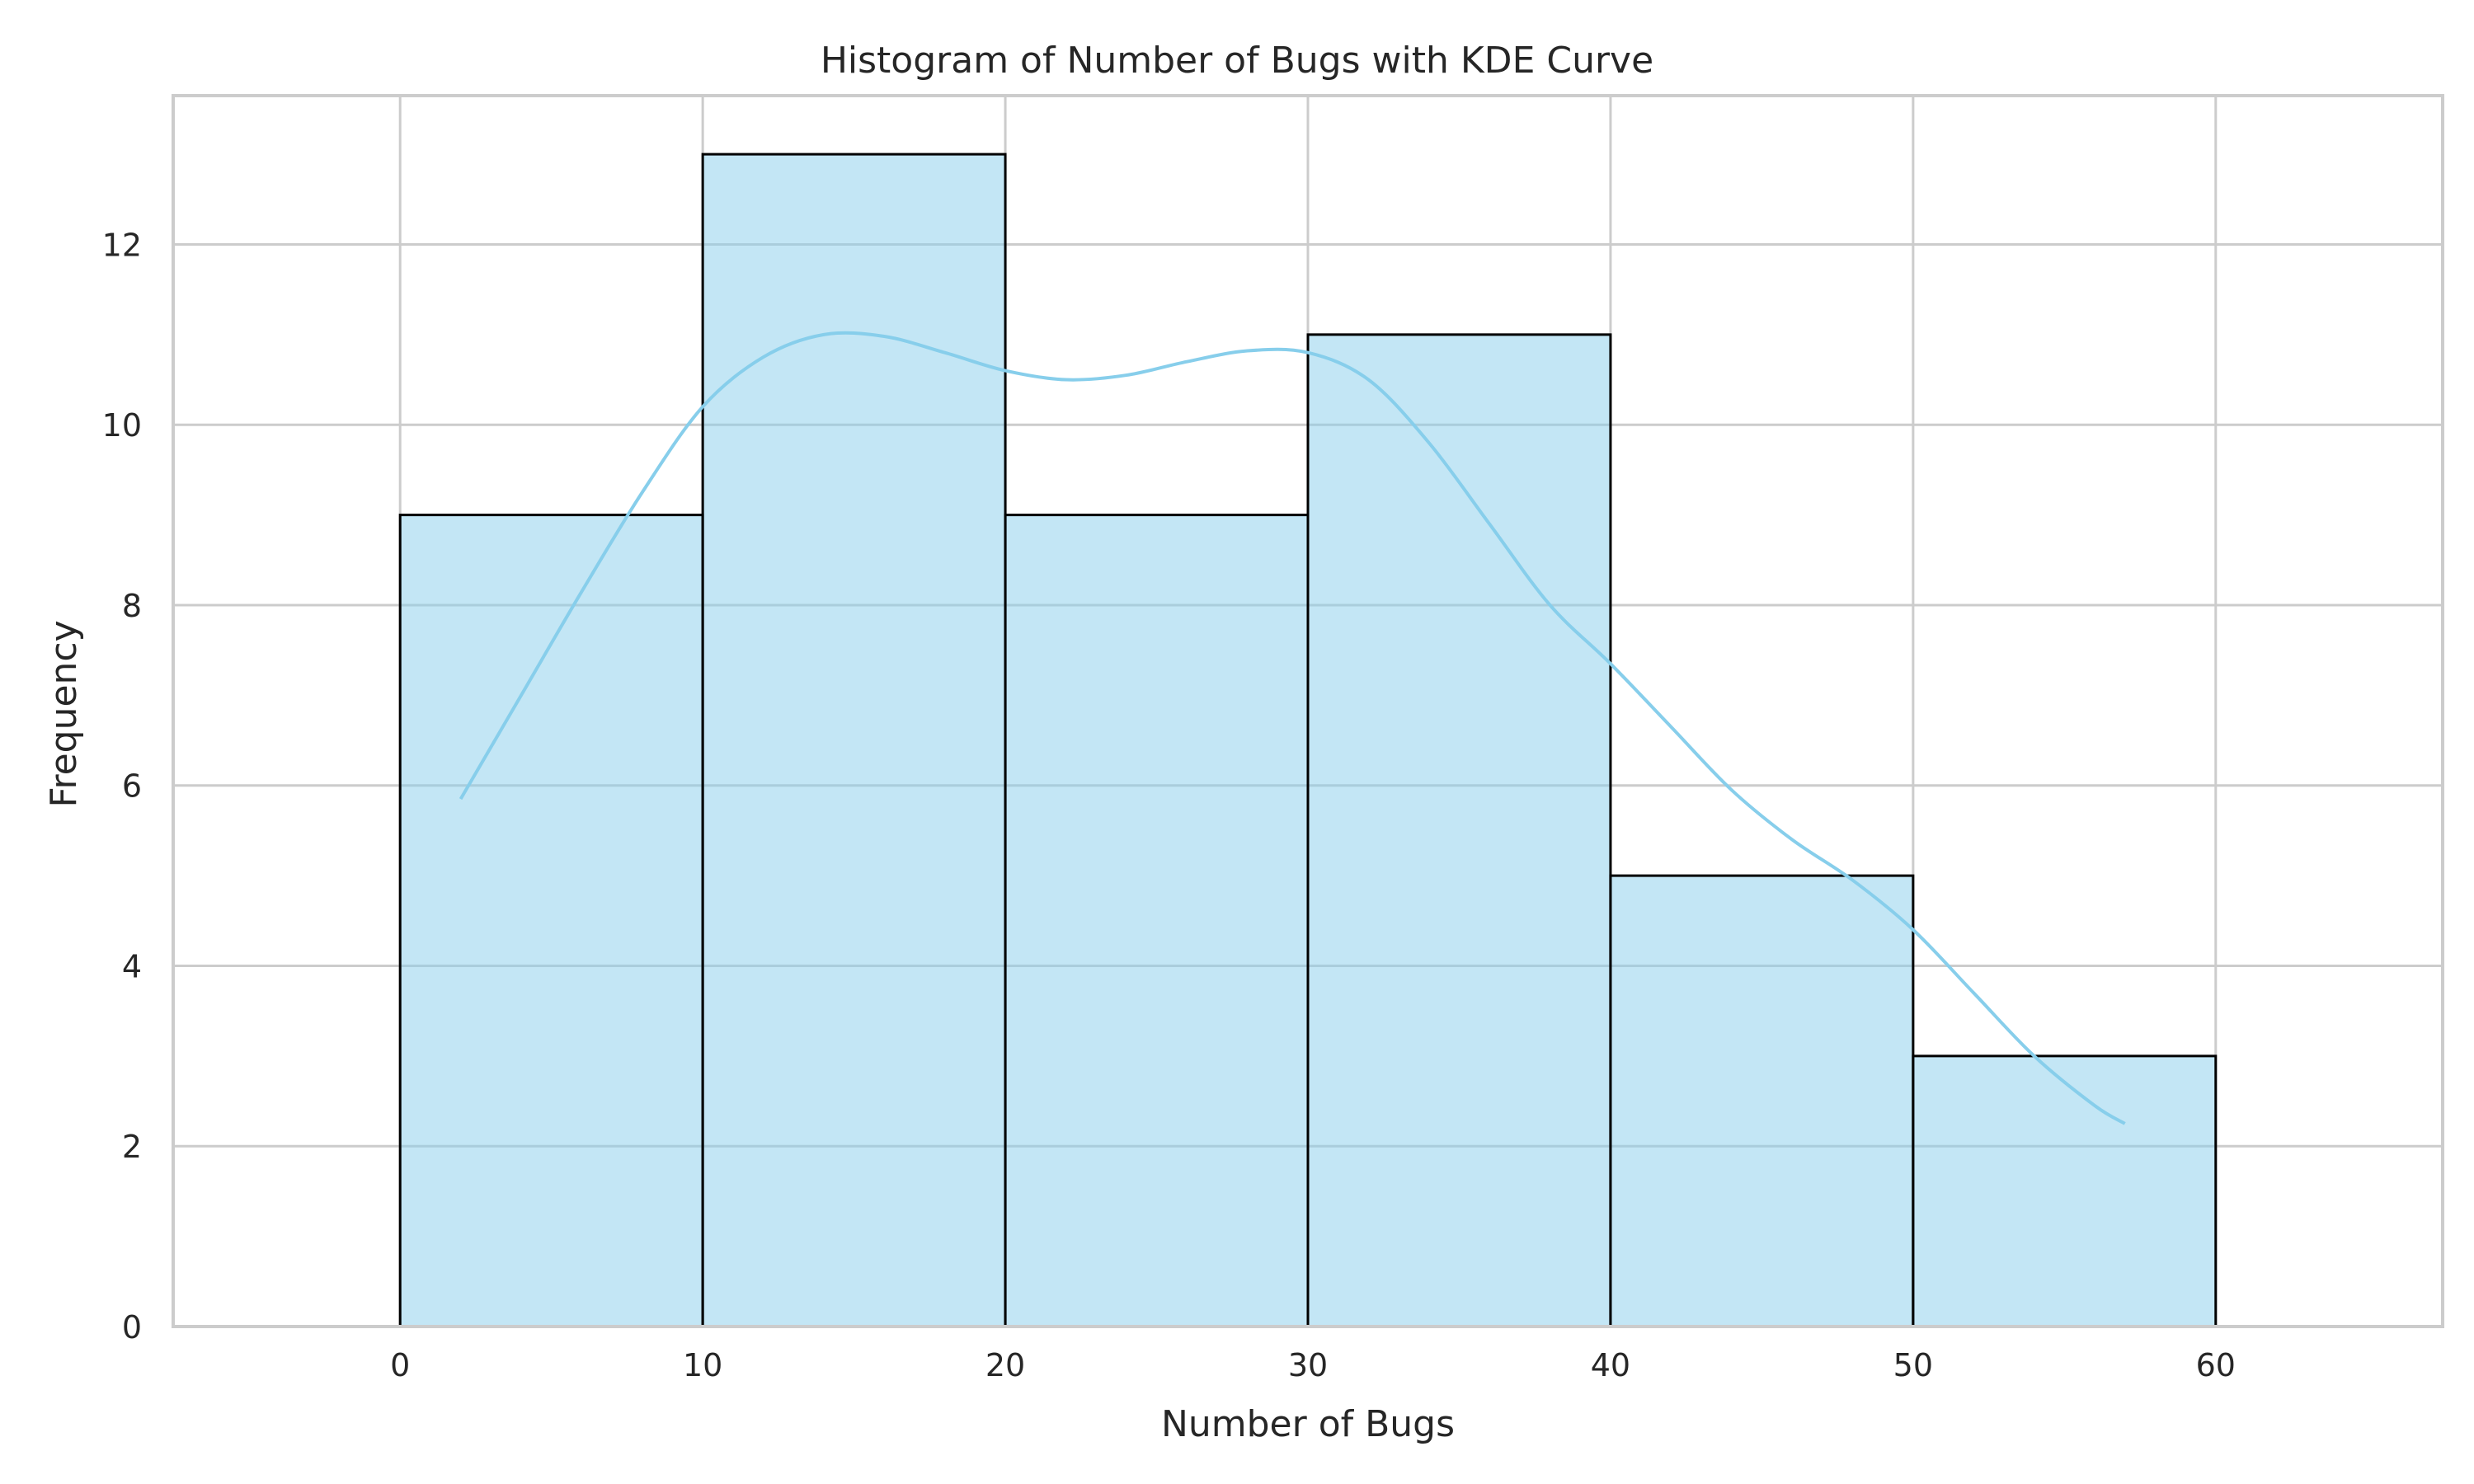 This screenshot has height=1484, width=2474. Describe the element at coordinates (702, 1365) in the screenshot. I see `x-tick-label: 10` at that location.